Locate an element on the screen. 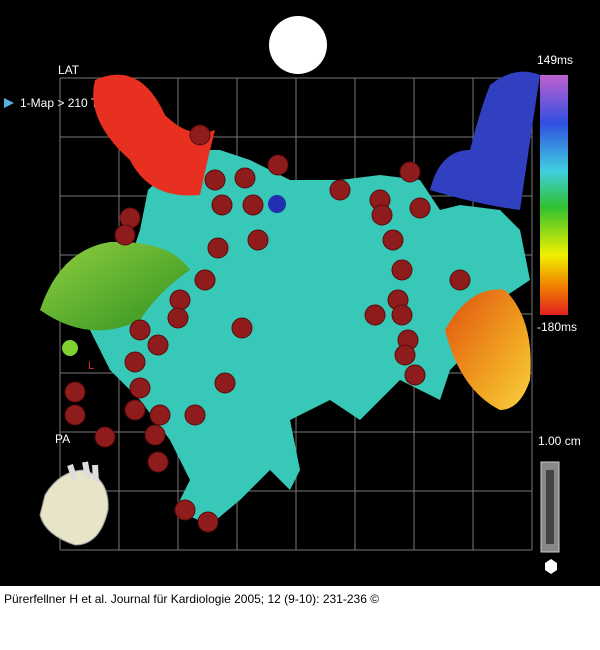  map-label: 1-Map > 210 Tip is located at coordinates (63, 103).